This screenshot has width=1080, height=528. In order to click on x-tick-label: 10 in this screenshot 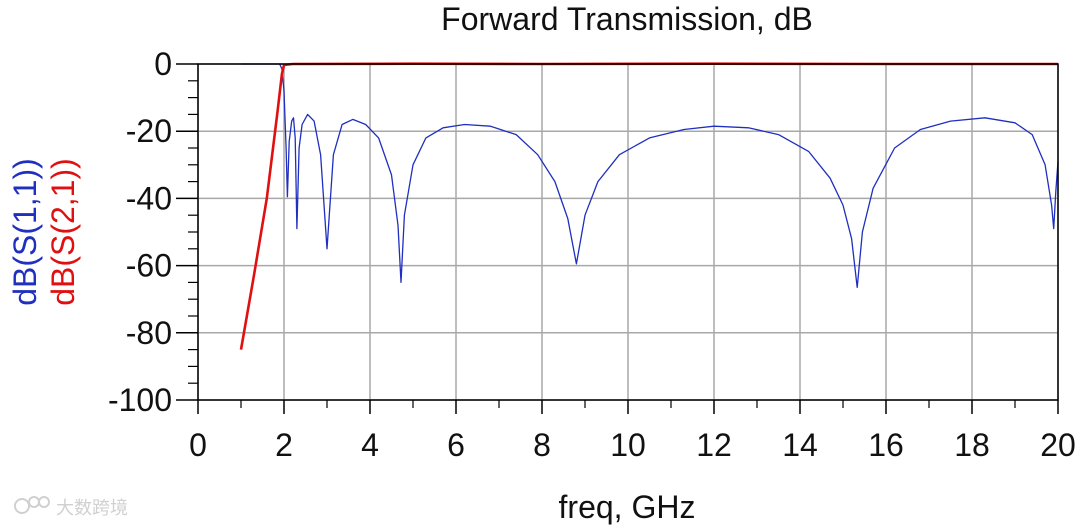, I will do `click(628, 445)`.